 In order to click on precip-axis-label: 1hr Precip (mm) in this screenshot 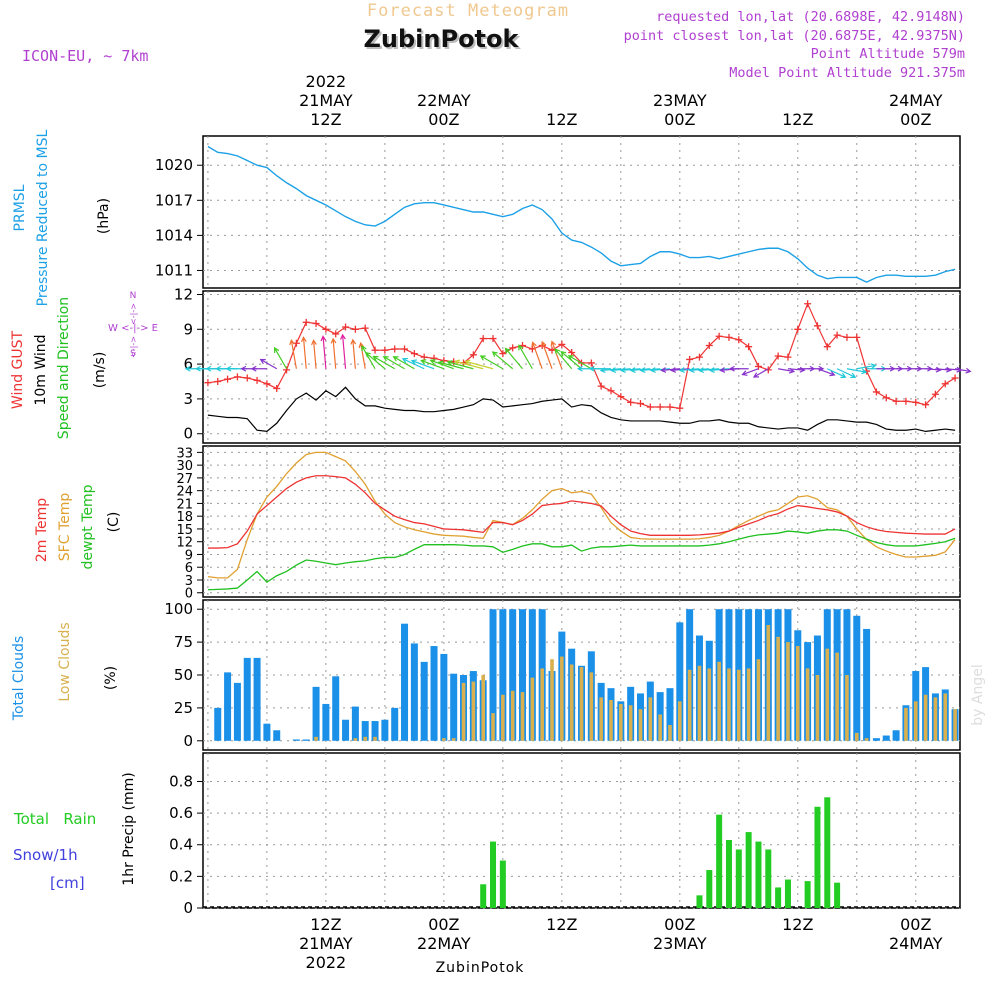, I will do `click(129, 828)`.